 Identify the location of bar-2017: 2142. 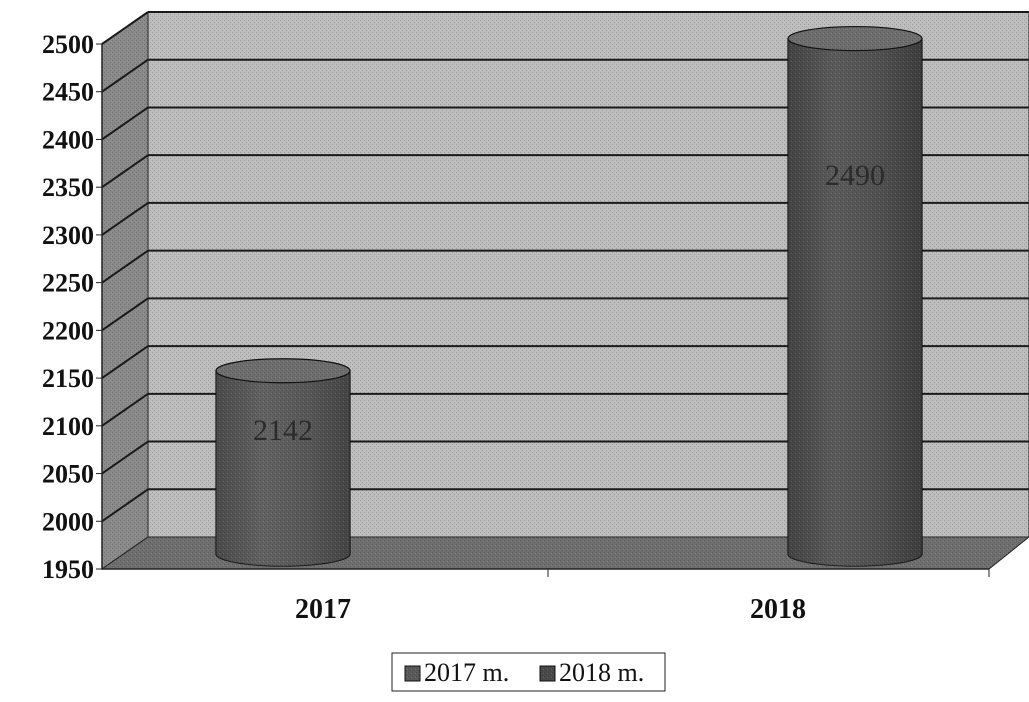
(283, 462).